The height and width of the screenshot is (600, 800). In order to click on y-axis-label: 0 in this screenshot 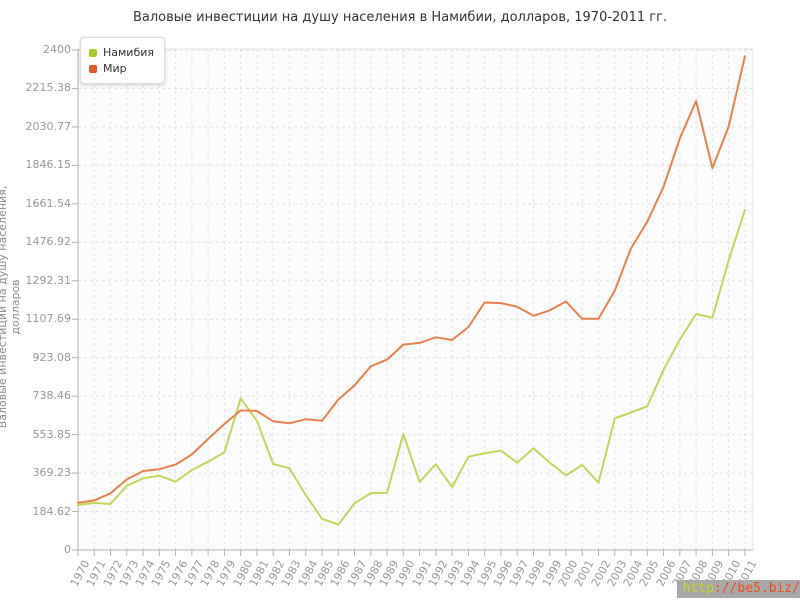, I will do `click(67, 549)`.